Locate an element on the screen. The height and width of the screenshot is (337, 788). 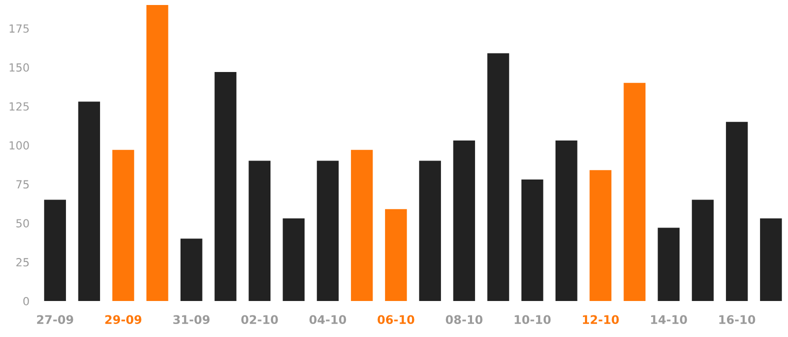
y-tick-label: 100 is located at coordinates (19, 145).